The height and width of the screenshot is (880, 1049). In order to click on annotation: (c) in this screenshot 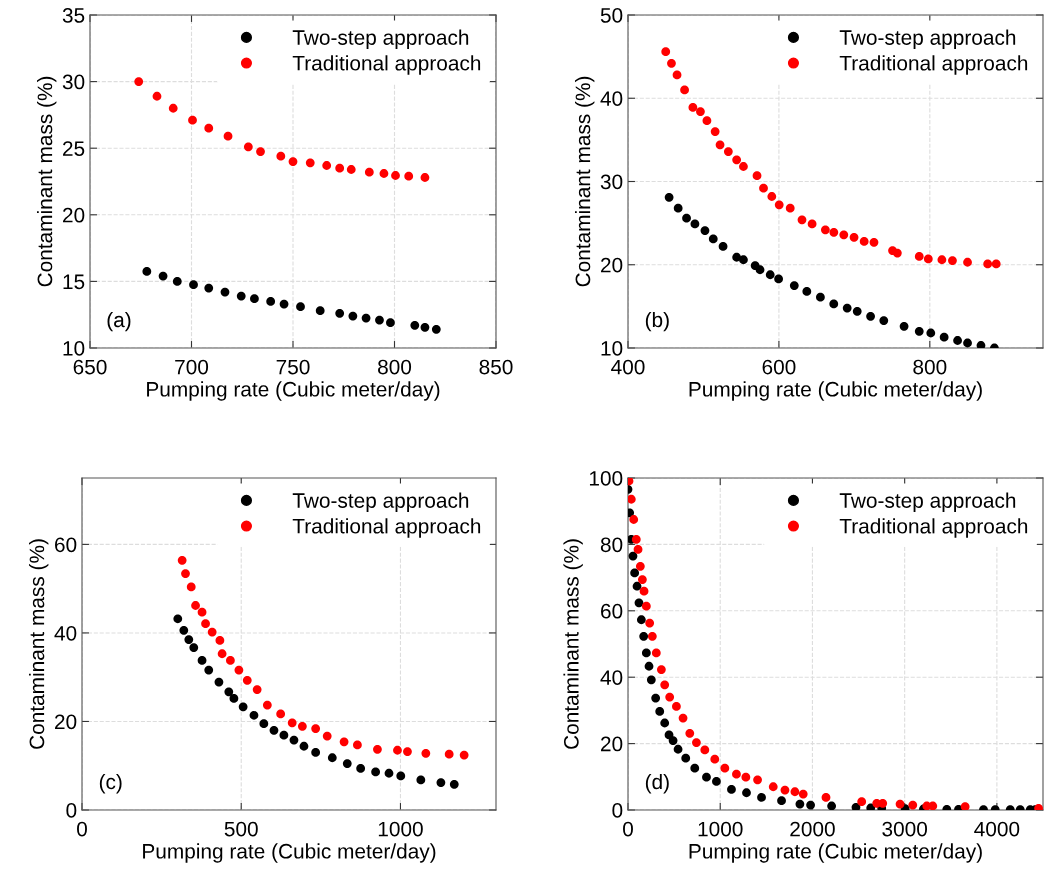, I will do `click(110, 783)`.